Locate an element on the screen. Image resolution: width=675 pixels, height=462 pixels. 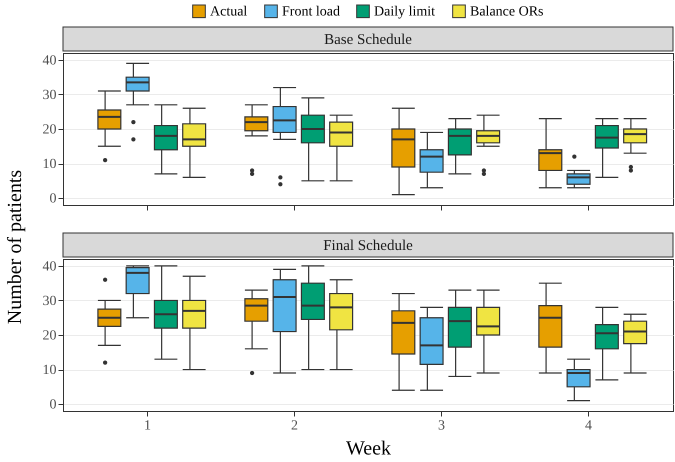
x-tick-label: 1 is located at coordinates (148, 426).